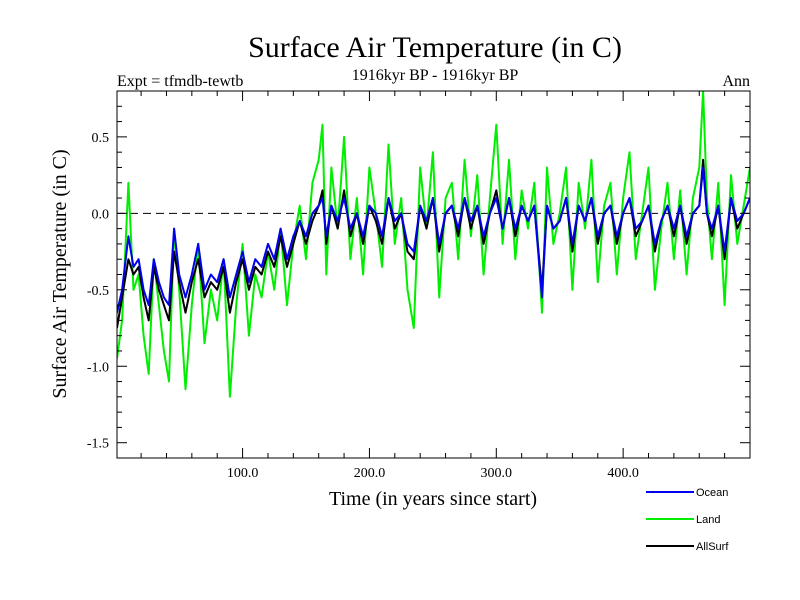  I want to click on y-axis-label: Surface Air Temperature (in C), so click(60, 273).